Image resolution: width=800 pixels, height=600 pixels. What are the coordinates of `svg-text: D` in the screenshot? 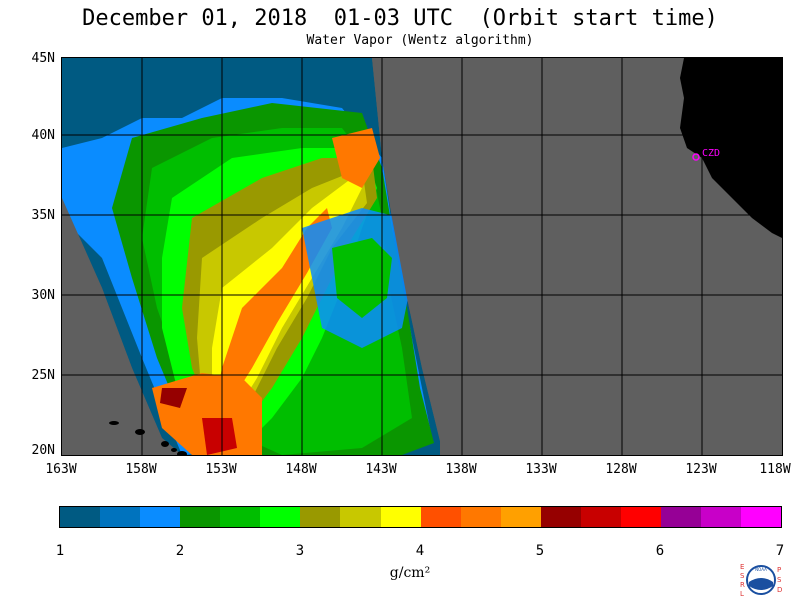 It's located at (779, 590).